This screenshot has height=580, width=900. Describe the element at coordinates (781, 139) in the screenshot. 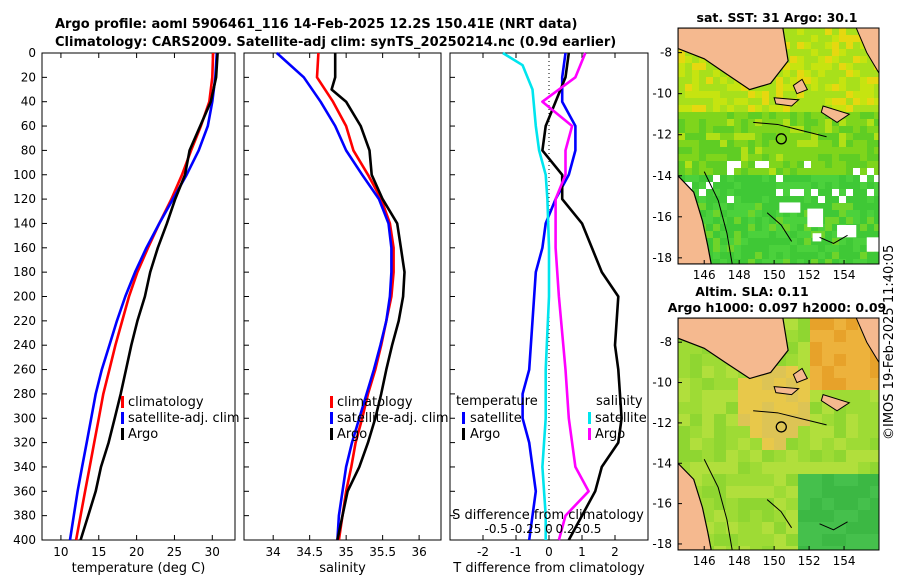

I see `argo-position-marker` at that location.